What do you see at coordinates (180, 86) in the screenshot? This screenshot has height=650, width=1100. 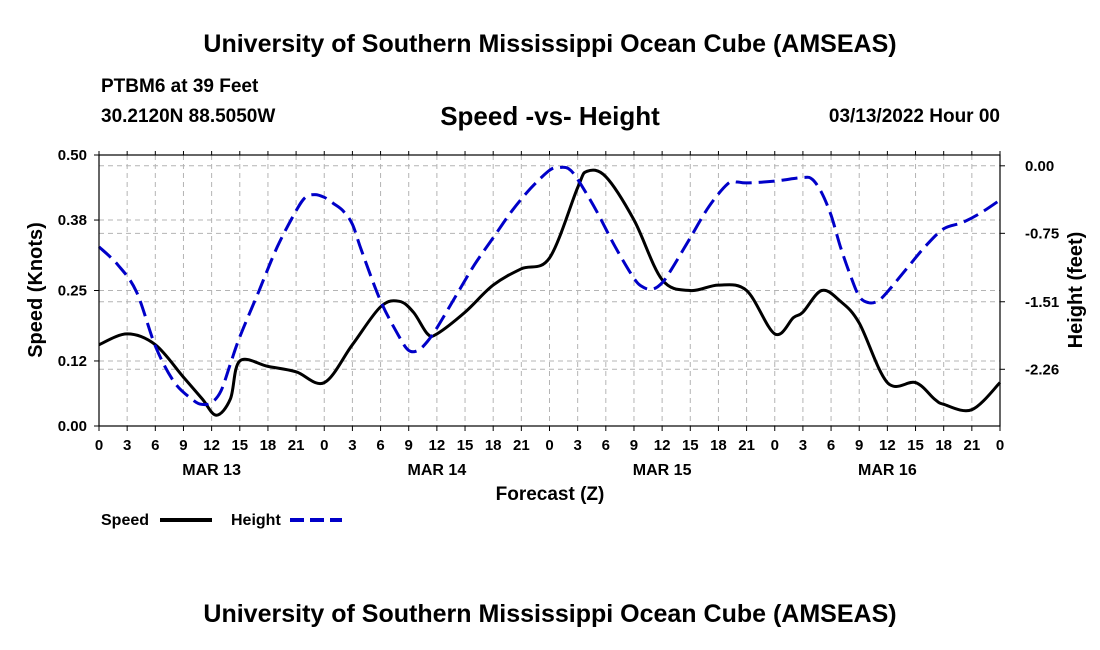 I see `station-label: PTBM6 at 39 Feet` at bounding box center [180, 86].